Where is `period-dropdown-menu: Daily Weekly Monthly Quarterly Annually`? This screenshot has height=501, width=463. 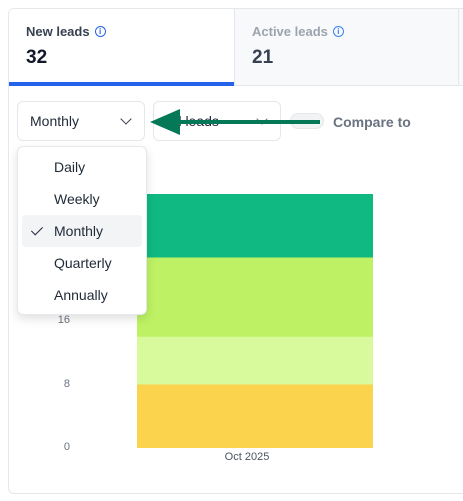
period-dropdown-menu: Daily Weekly Monthly Quarterly Annually is located at coordinates (82, 230).